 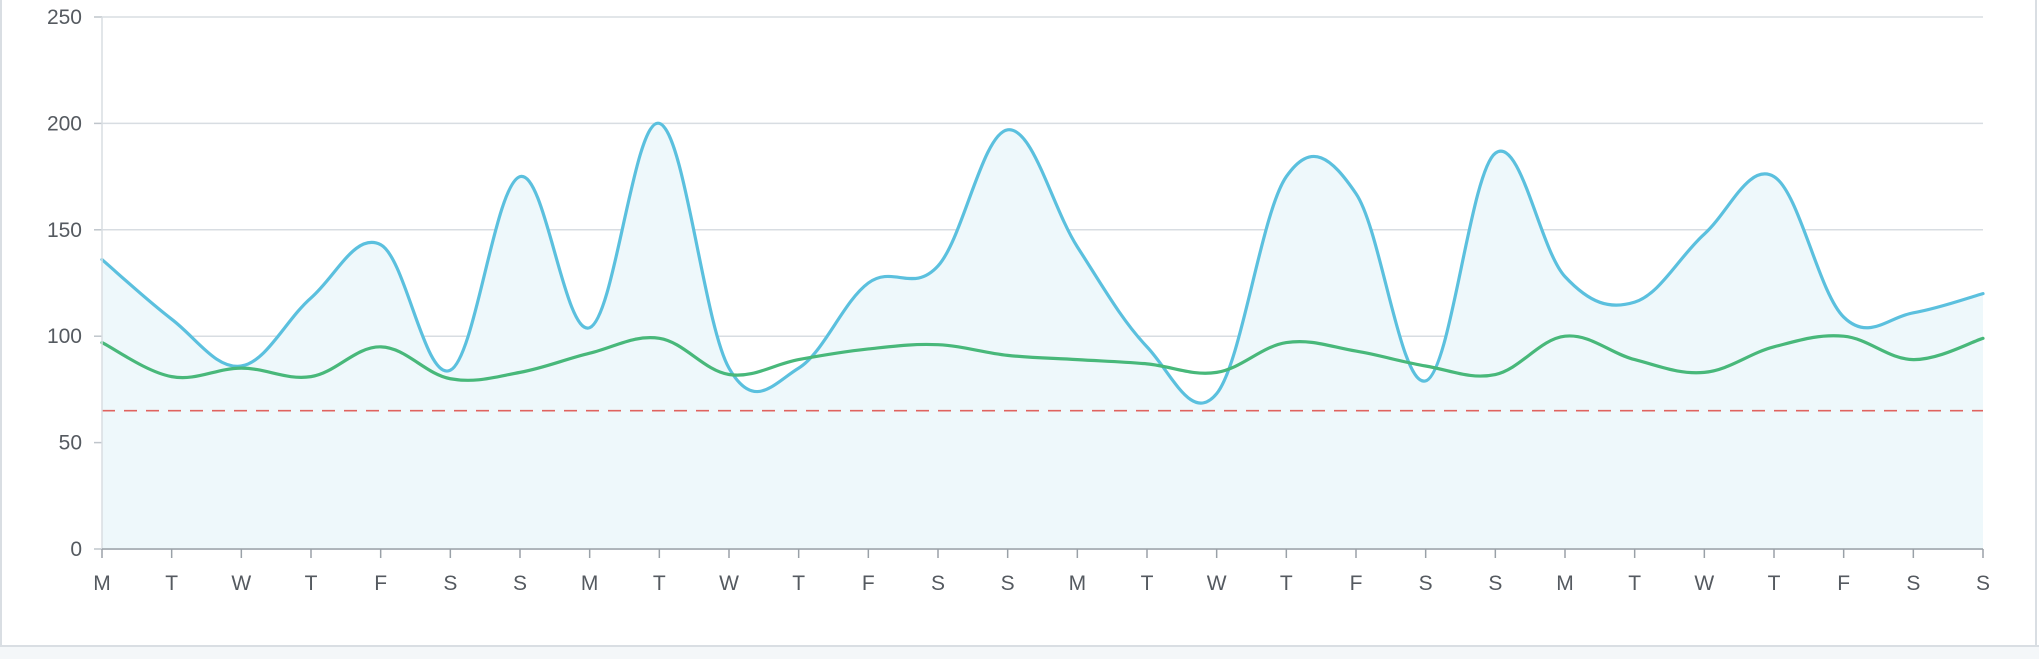 I want to click on y-tick-label: 0, so click(x=76, y=549).